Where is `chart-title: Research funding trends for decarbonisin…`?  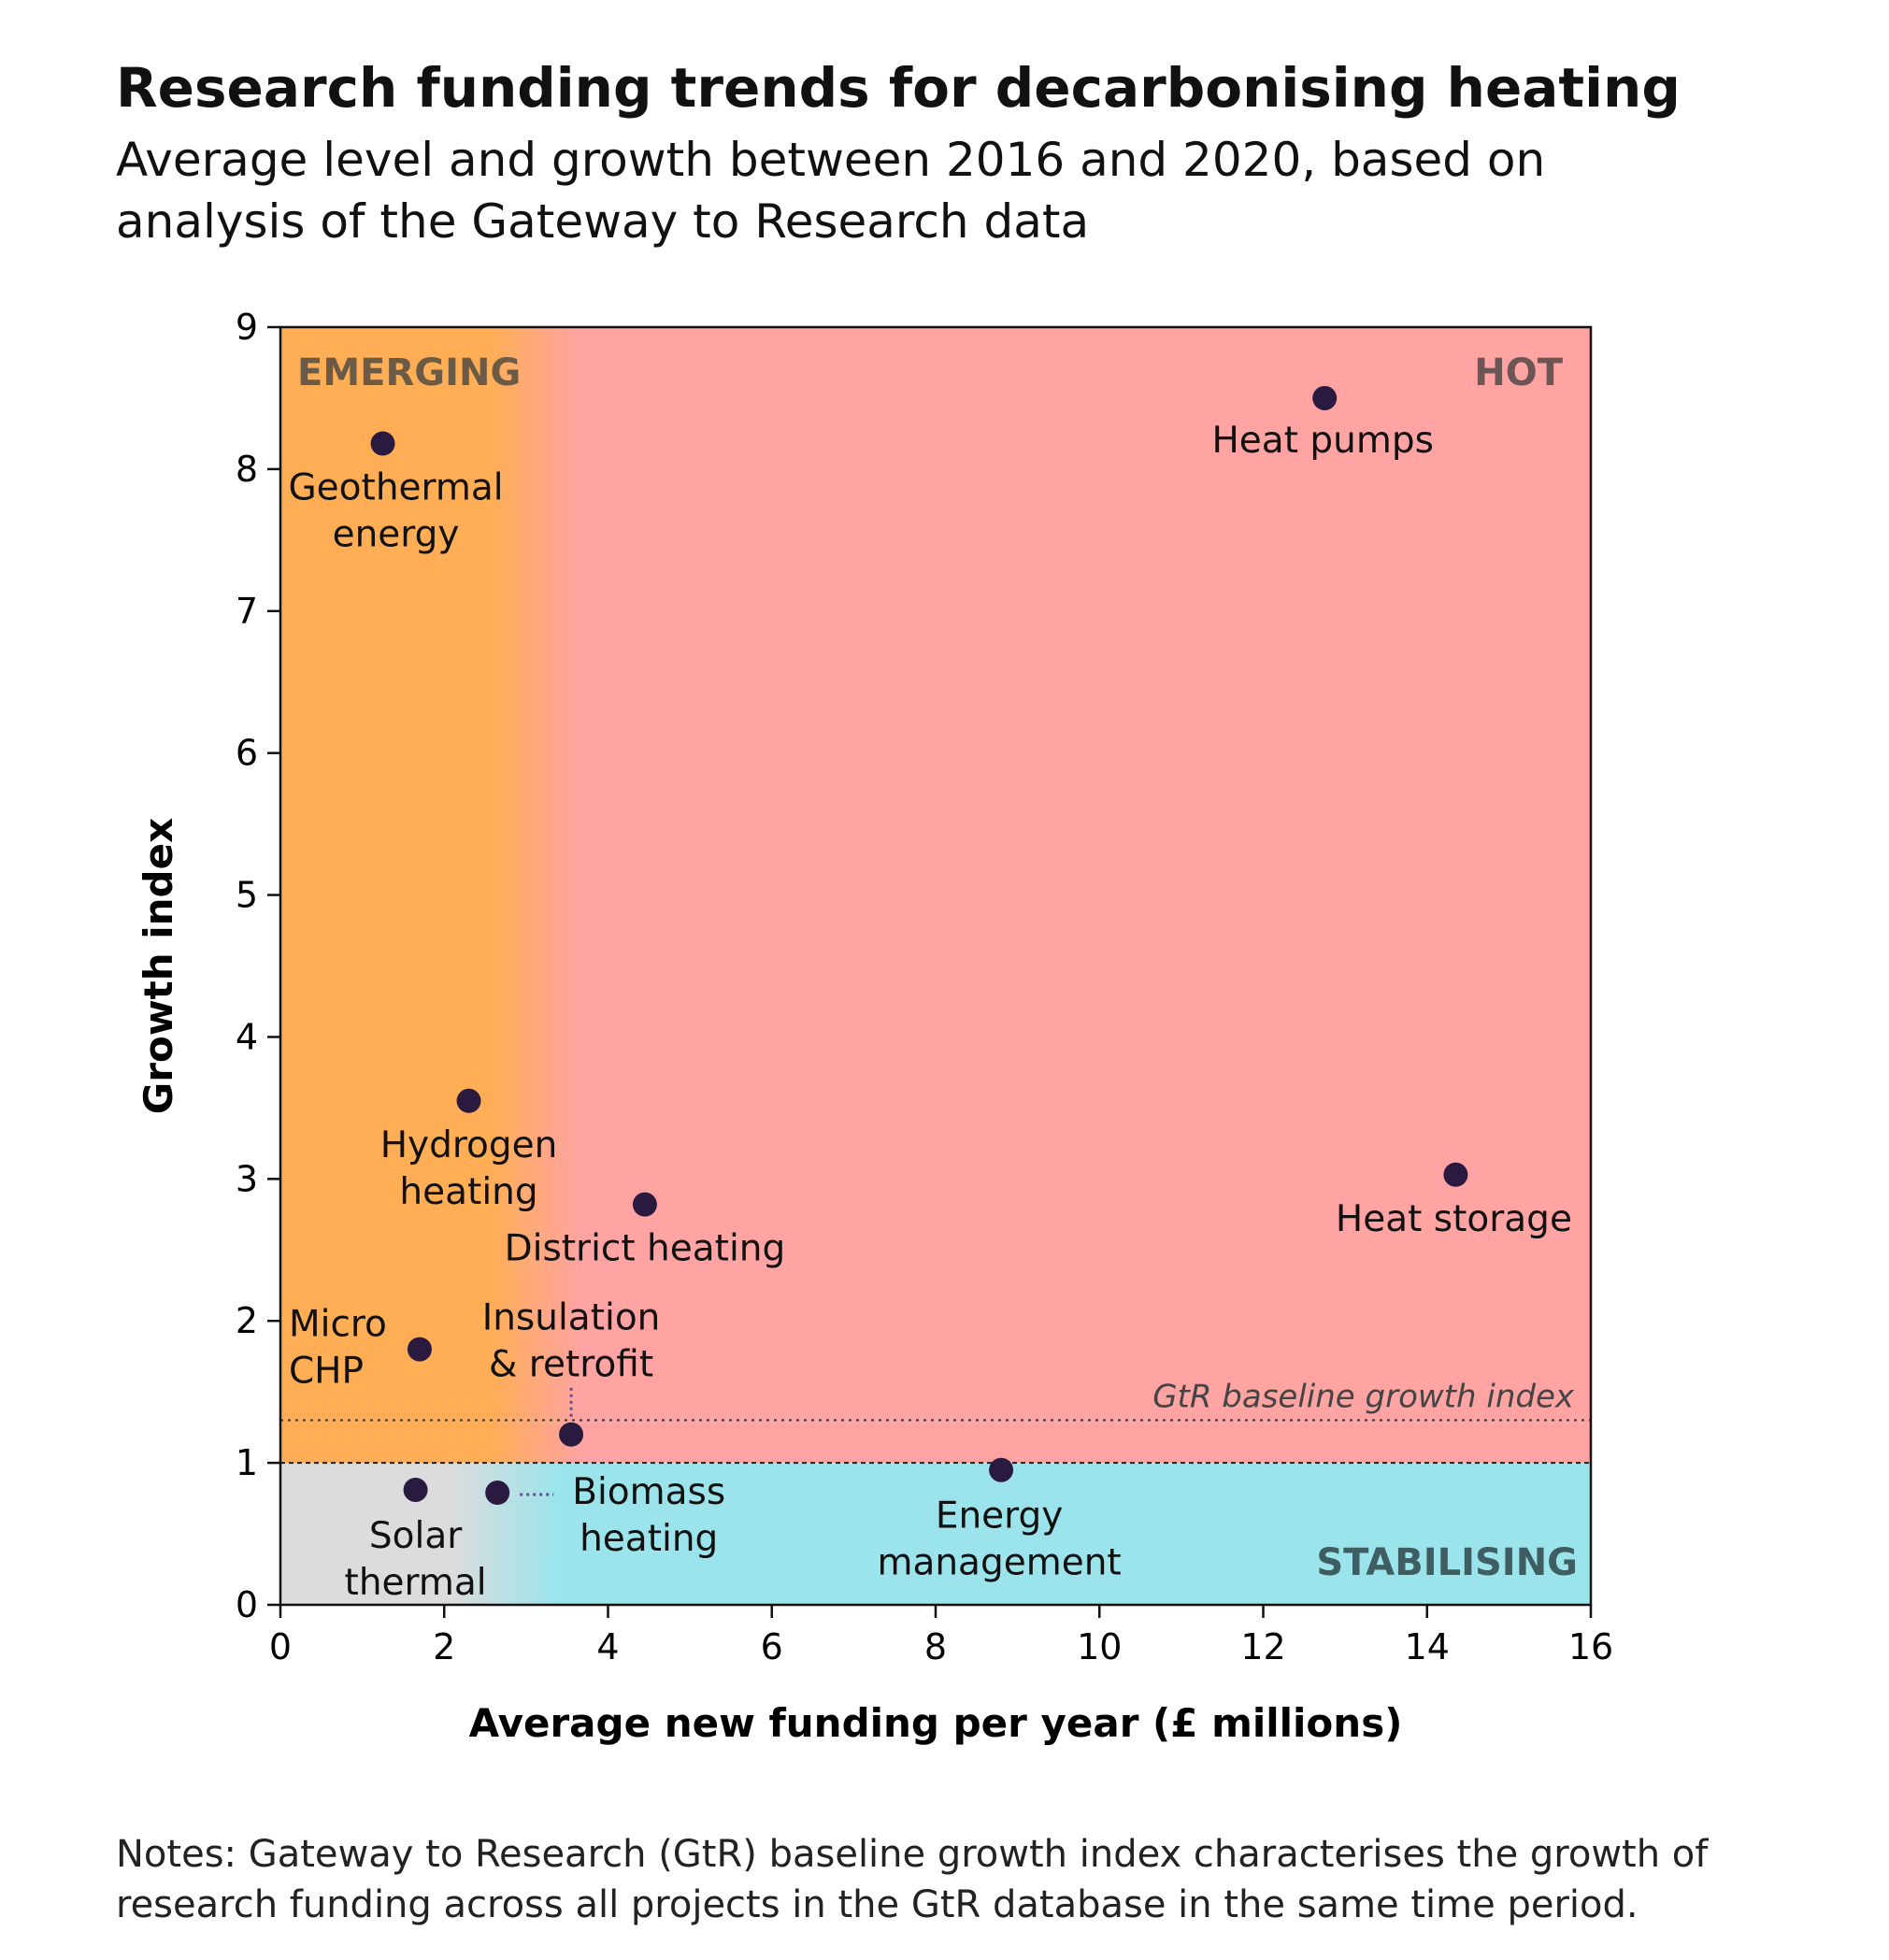 chart-title: Research funding trends for decarbonisin… is located at coordinates (898, 88).